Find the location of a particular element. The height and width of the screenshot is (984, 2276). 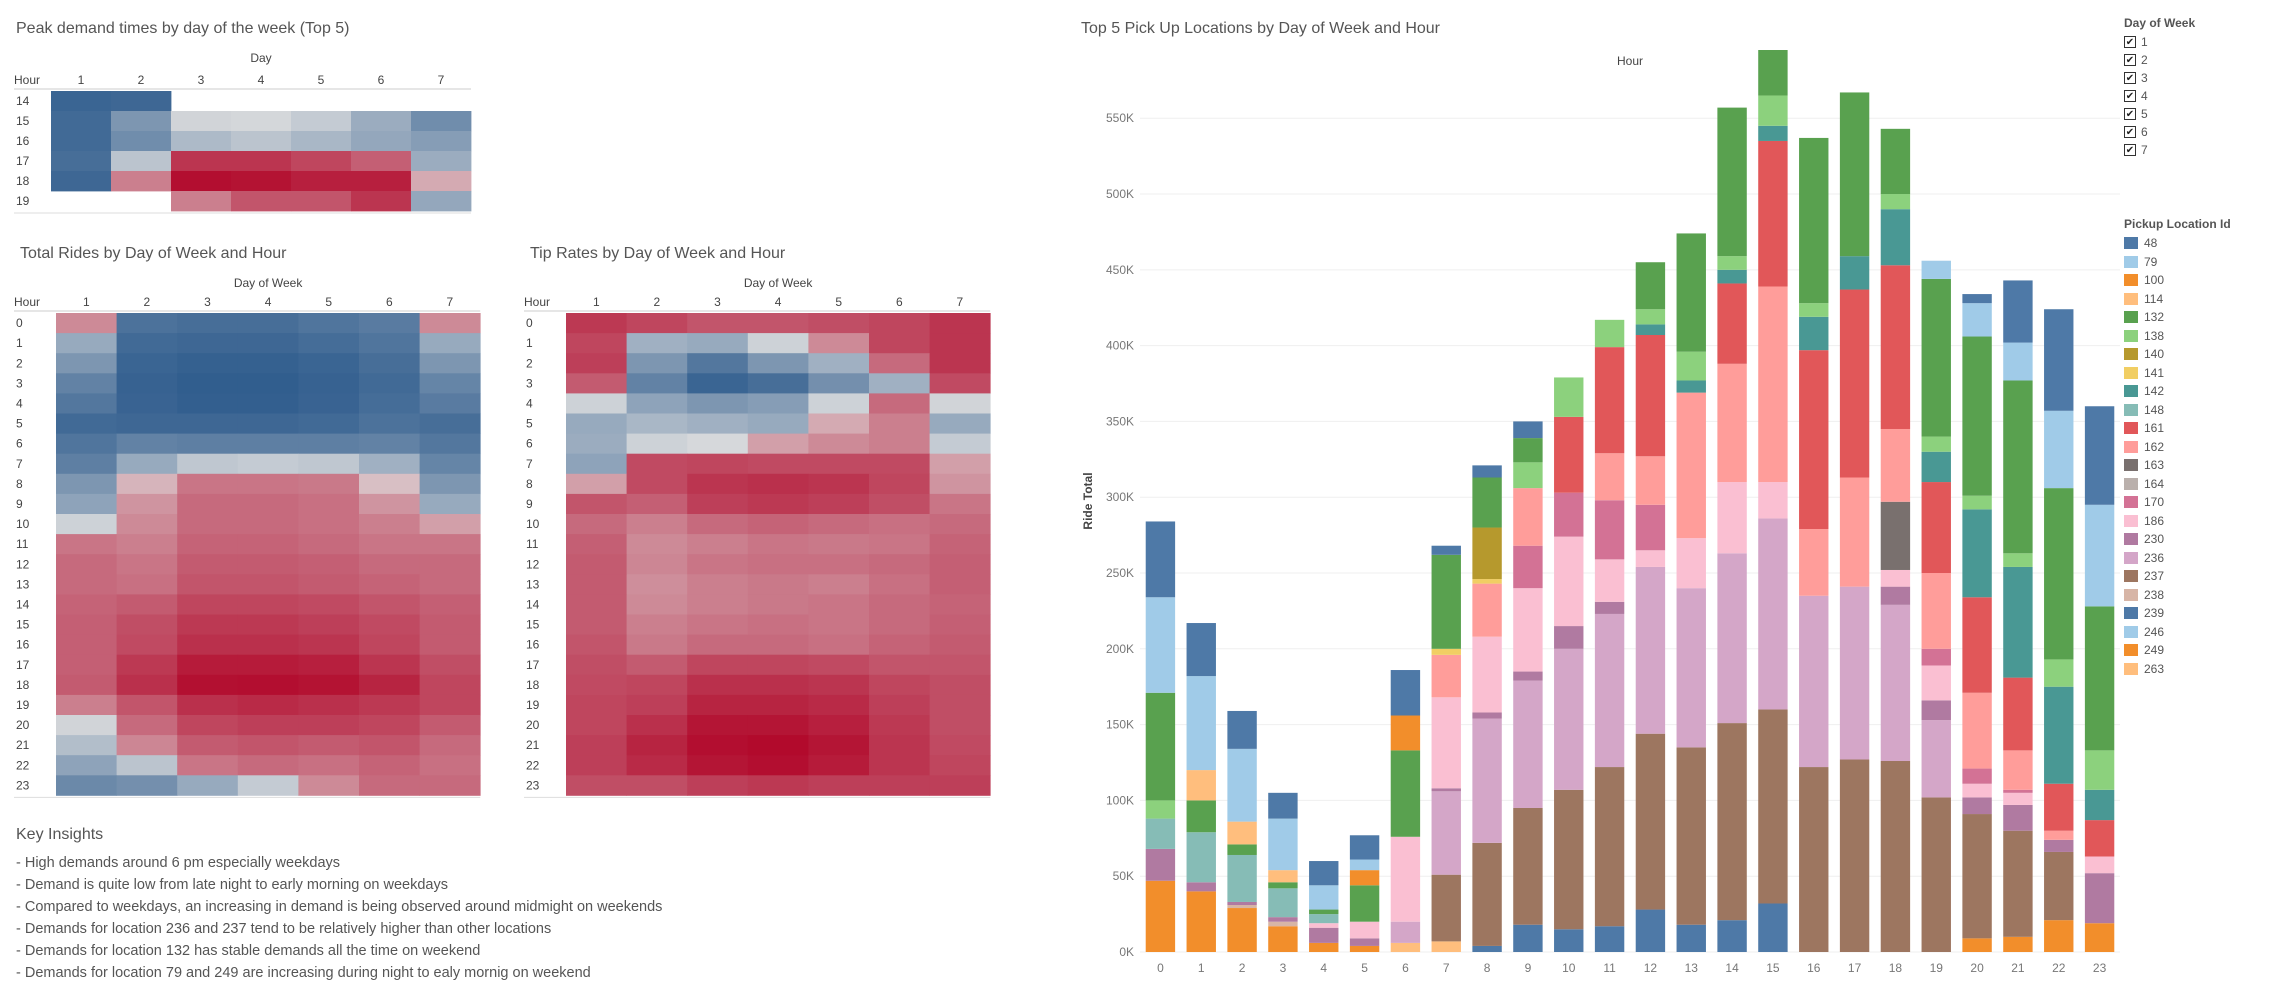

location-legend-item: 114 is located at coordinates (2177, 299).